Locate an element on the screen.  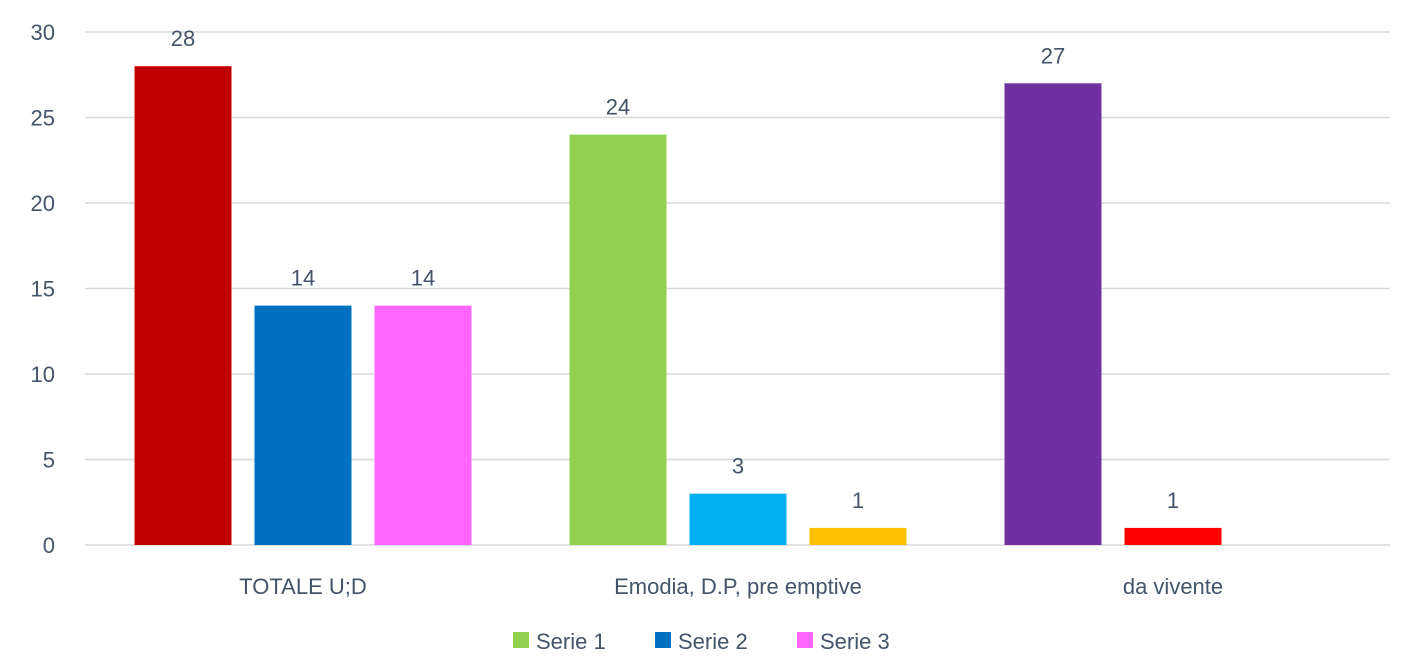
legend-item-3: Serie 3 is located at coordinates (843, 641).